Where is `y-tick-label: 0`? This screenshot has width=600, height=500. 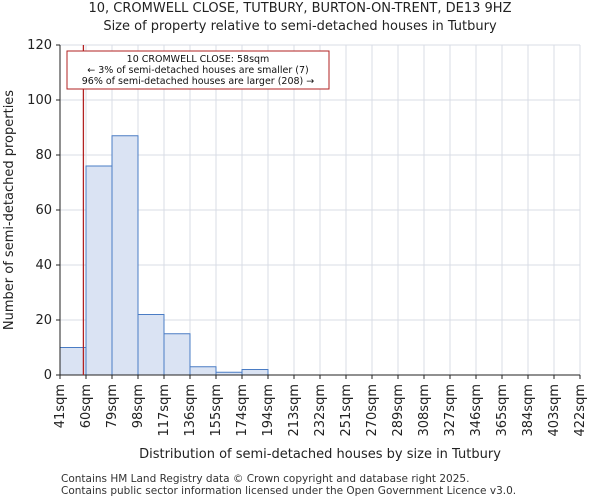
y-tick-label: 0 is located at coordinates (48, 375).